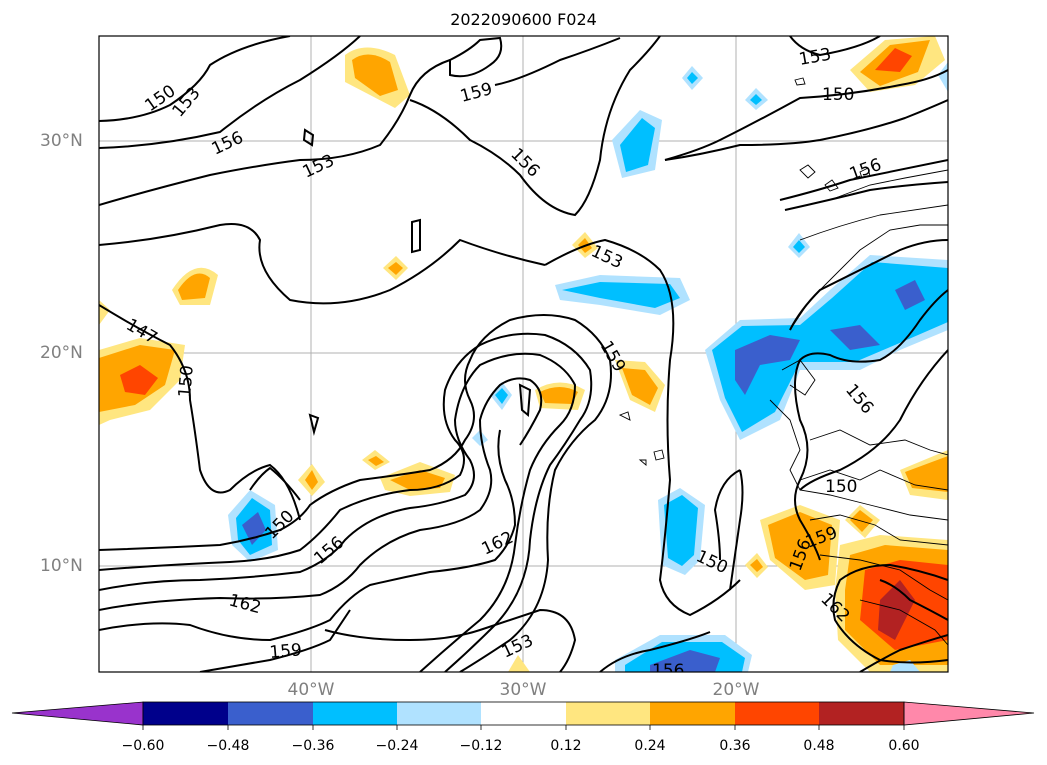 The height and width of the screenshot is (765, 1047). Describe the element at coordinates (523, 19) in the screenshot. I see `map-title: 2022090600 F024` at that location.